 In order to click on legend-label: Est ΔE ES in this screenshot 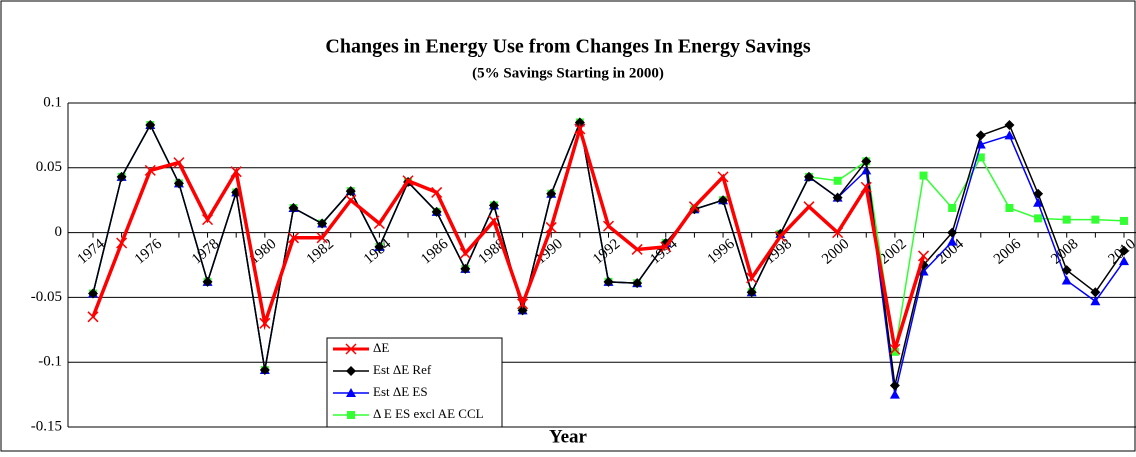, I will do `click(400, 391)`.